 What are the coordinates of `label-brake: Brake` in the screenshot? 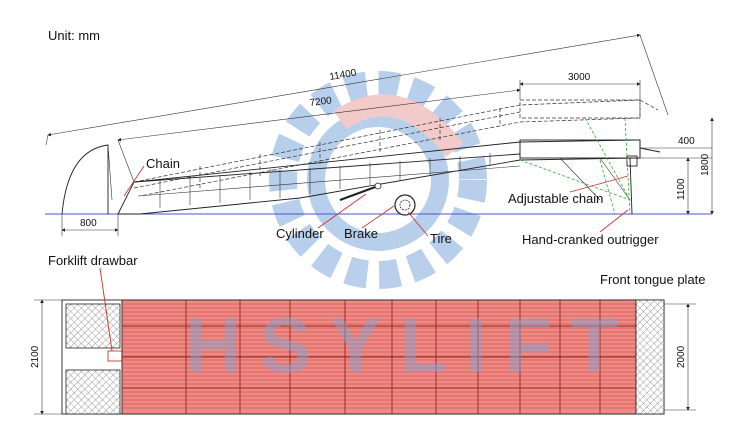 It's located at (361, 233).